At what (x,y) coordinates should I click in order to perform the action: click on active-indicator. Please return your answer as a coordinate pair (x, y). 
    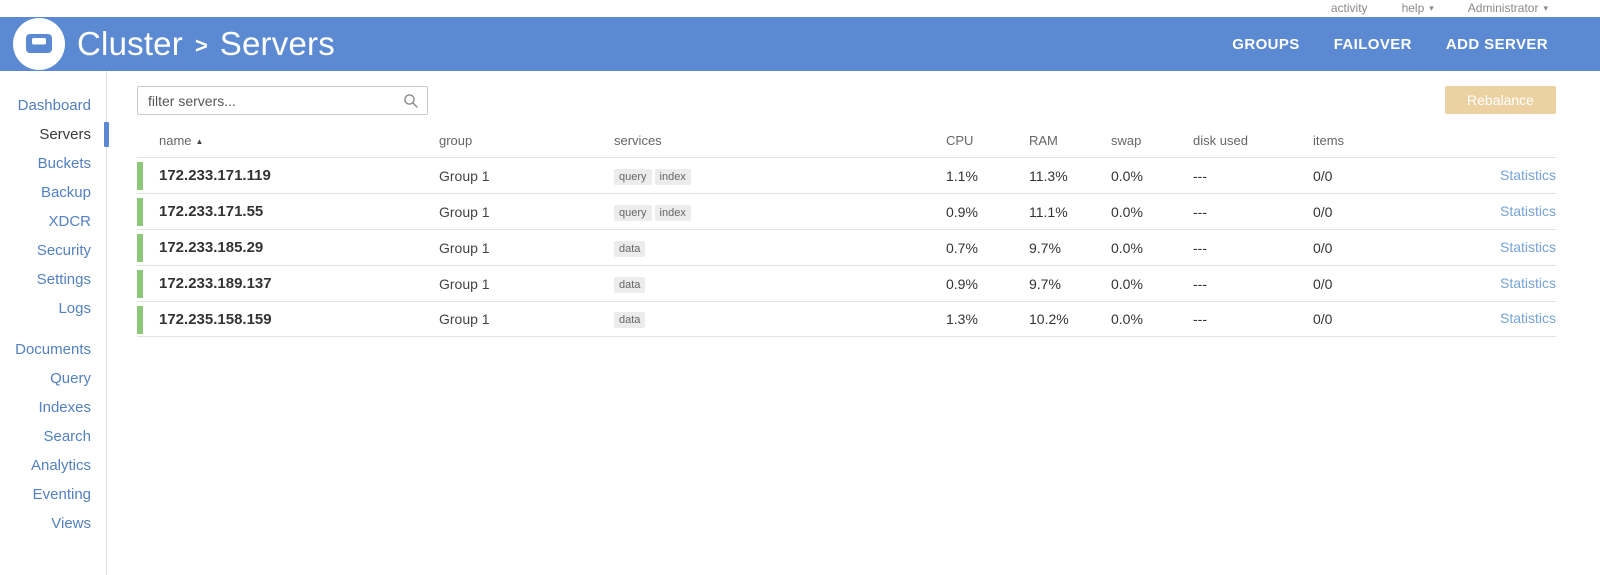
    Looking at the image, I should click on (106, 134).